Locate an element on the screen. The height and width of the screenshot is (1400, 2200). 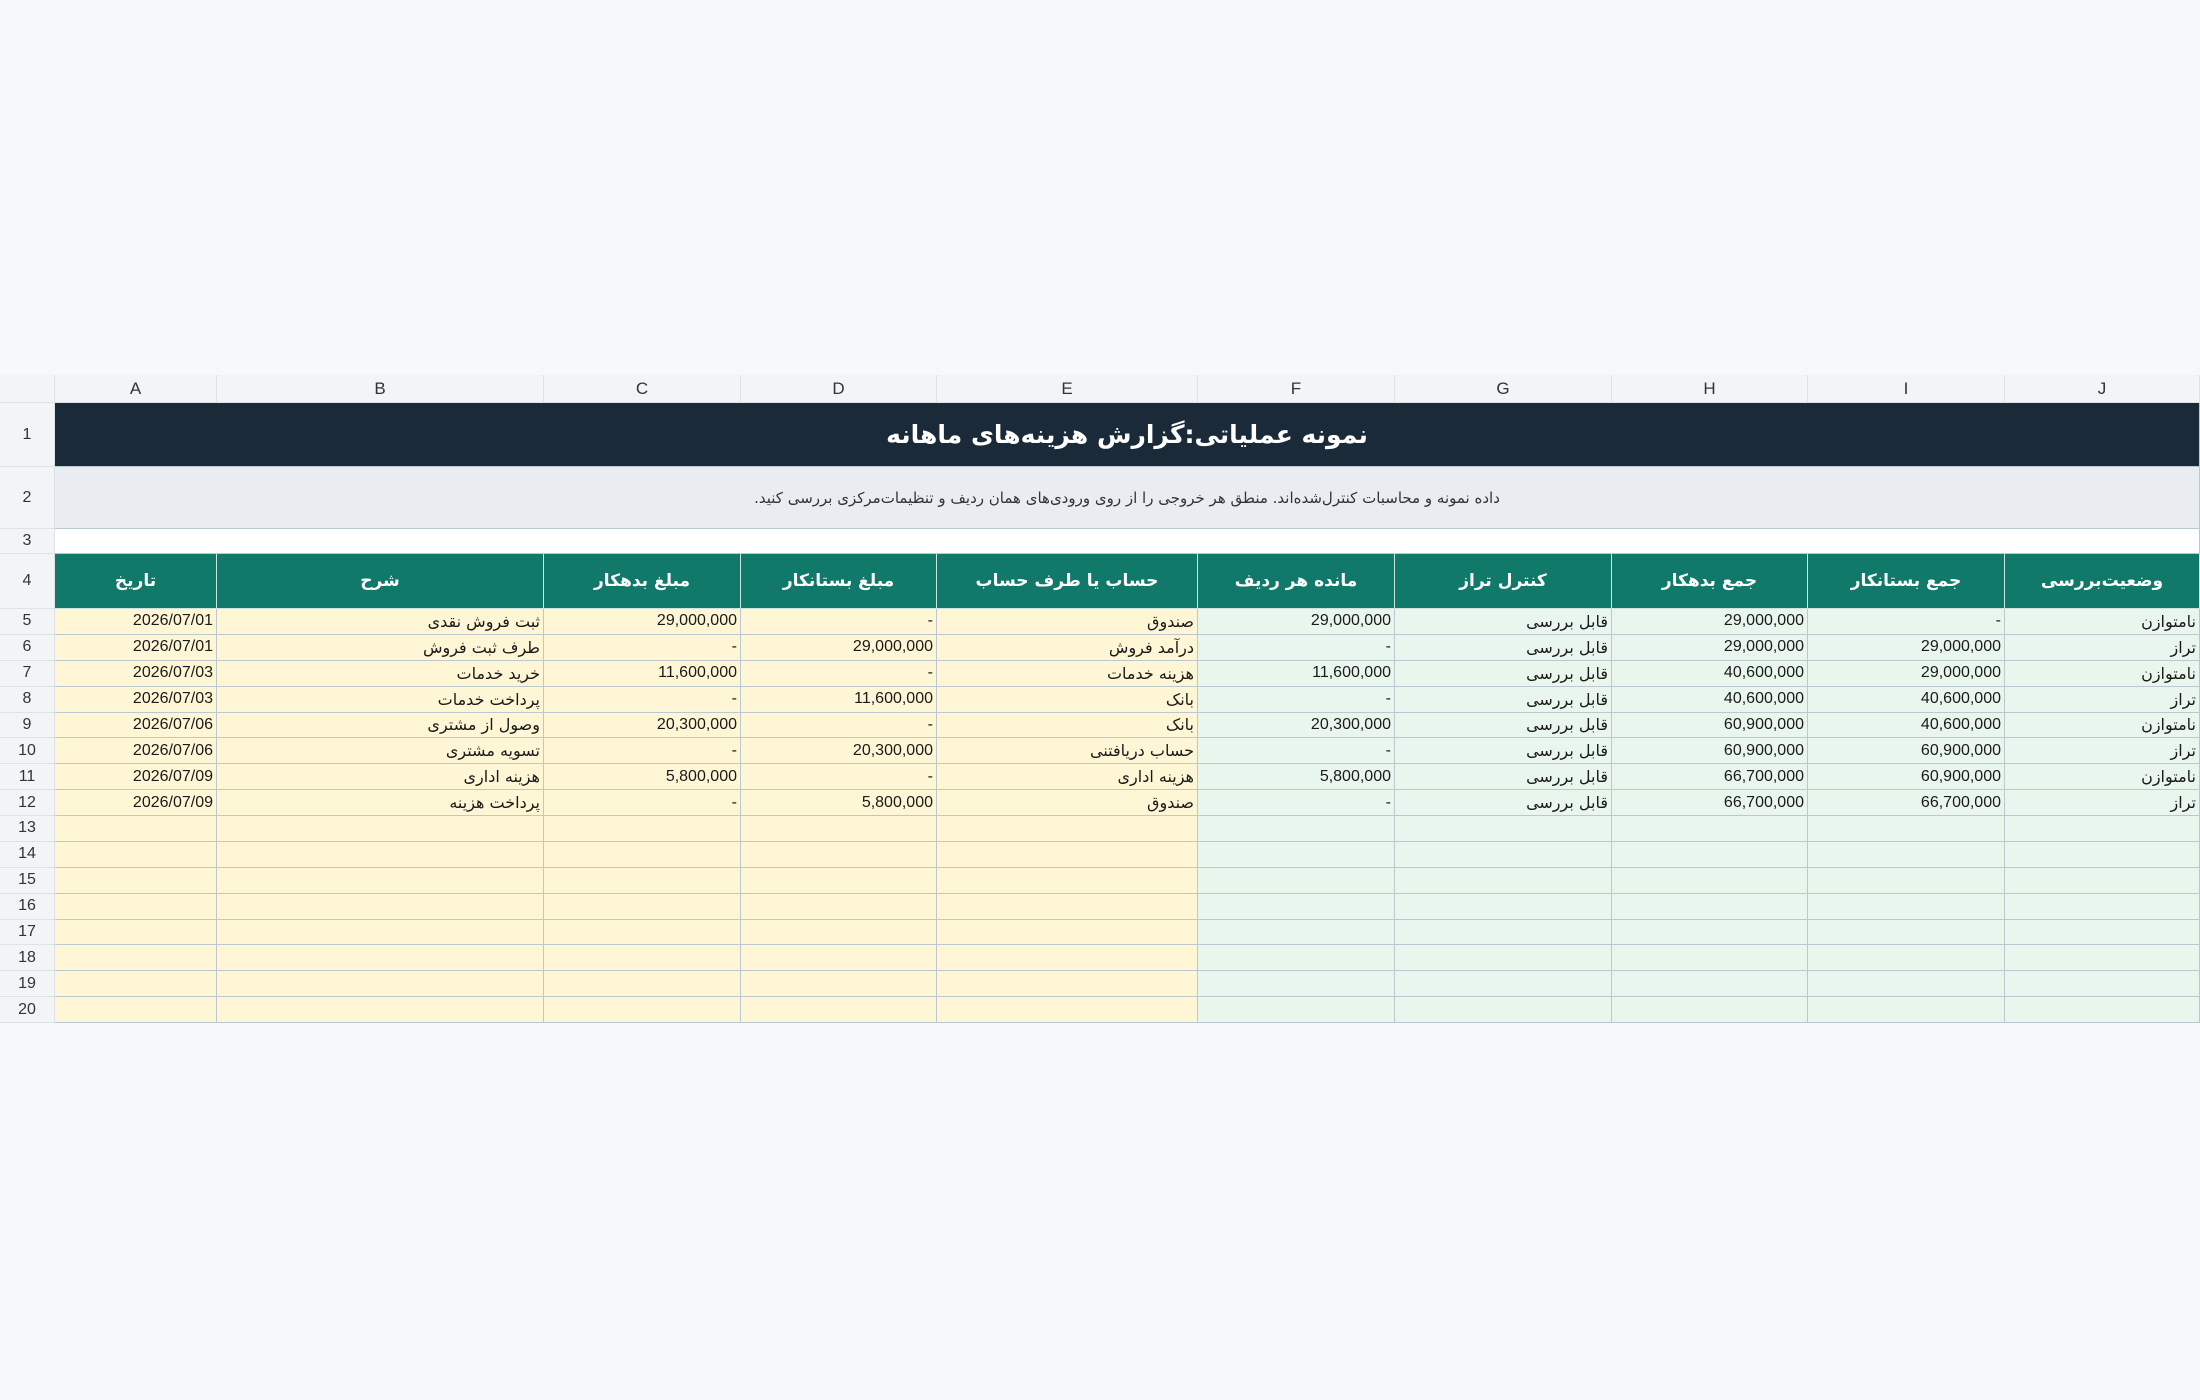
table-cell: 60,900,000 is located at coordinates (1906, 751).